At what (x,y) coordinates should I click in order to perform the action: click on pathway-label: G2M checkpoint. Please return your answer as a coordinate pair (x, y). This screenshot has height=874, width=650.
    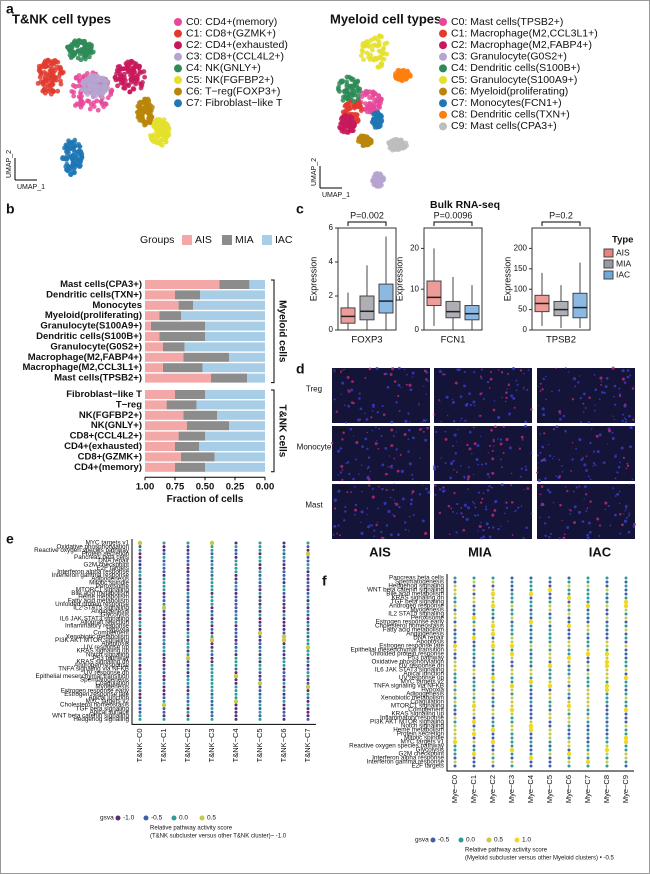
    Looking at the image, I should click on (107, 564).